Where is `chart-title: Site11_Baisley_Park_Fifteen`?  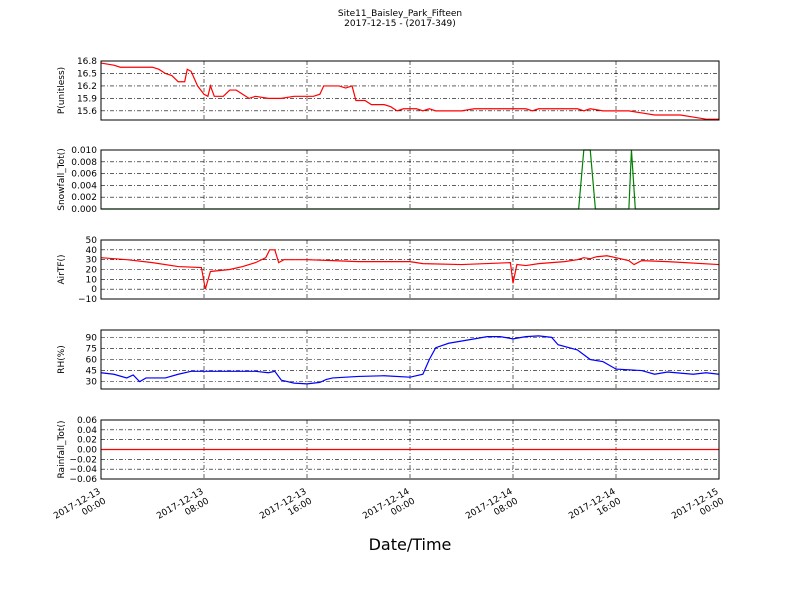 chart-title: Site11_Baisley_Park_Fifteen is located at coordinates (400, 14).